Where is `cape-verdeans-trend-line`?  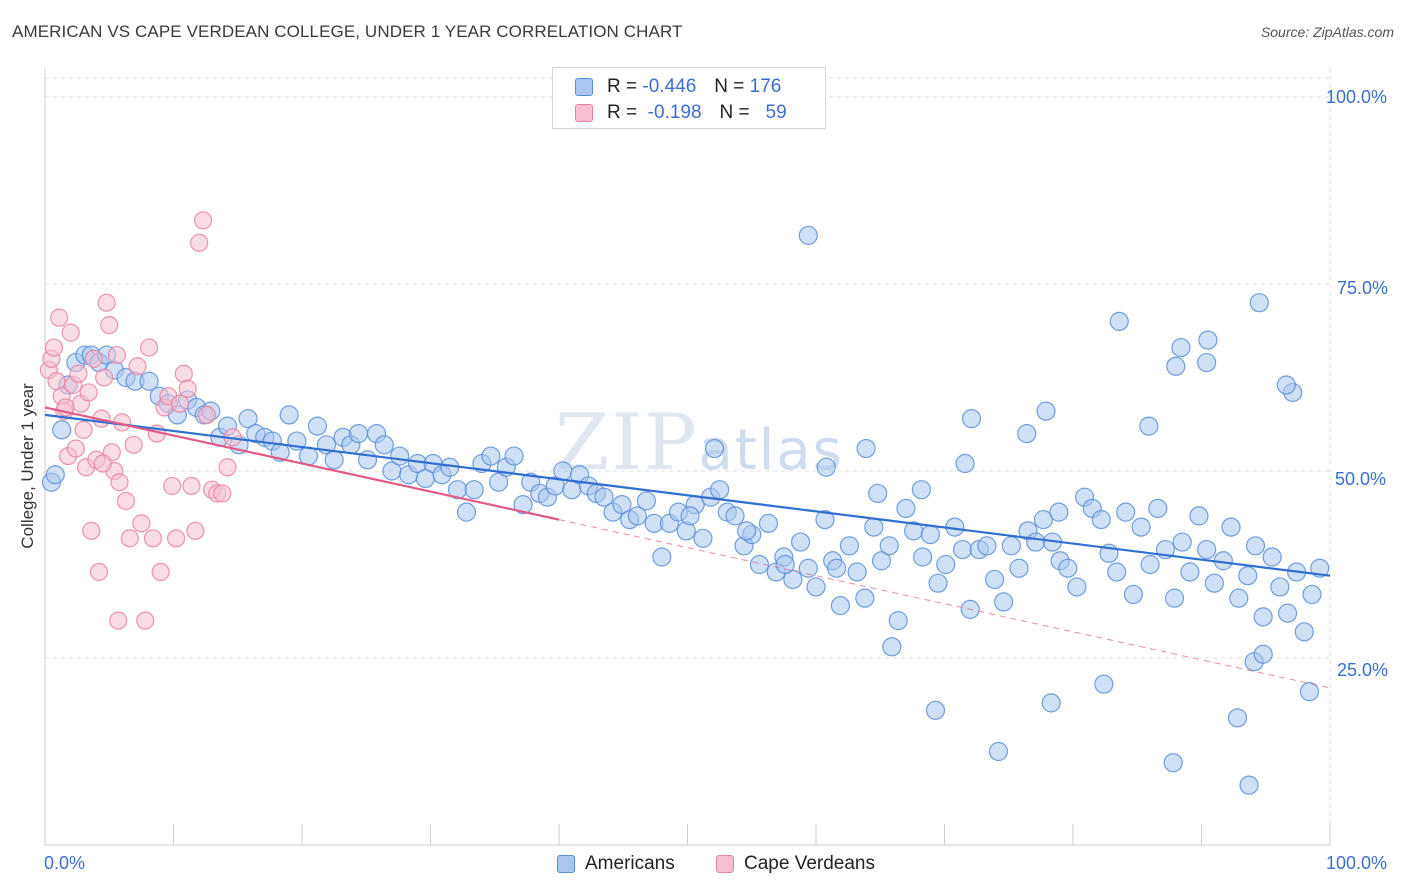 cape-verdeans-trend-line is located at coordinates (302, 463).